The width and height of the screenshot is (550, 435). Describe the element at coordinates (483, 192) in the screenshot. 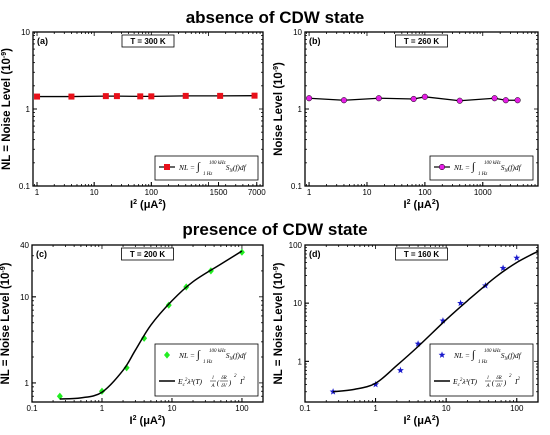

I see `x-tick-label: 1000` at that location.